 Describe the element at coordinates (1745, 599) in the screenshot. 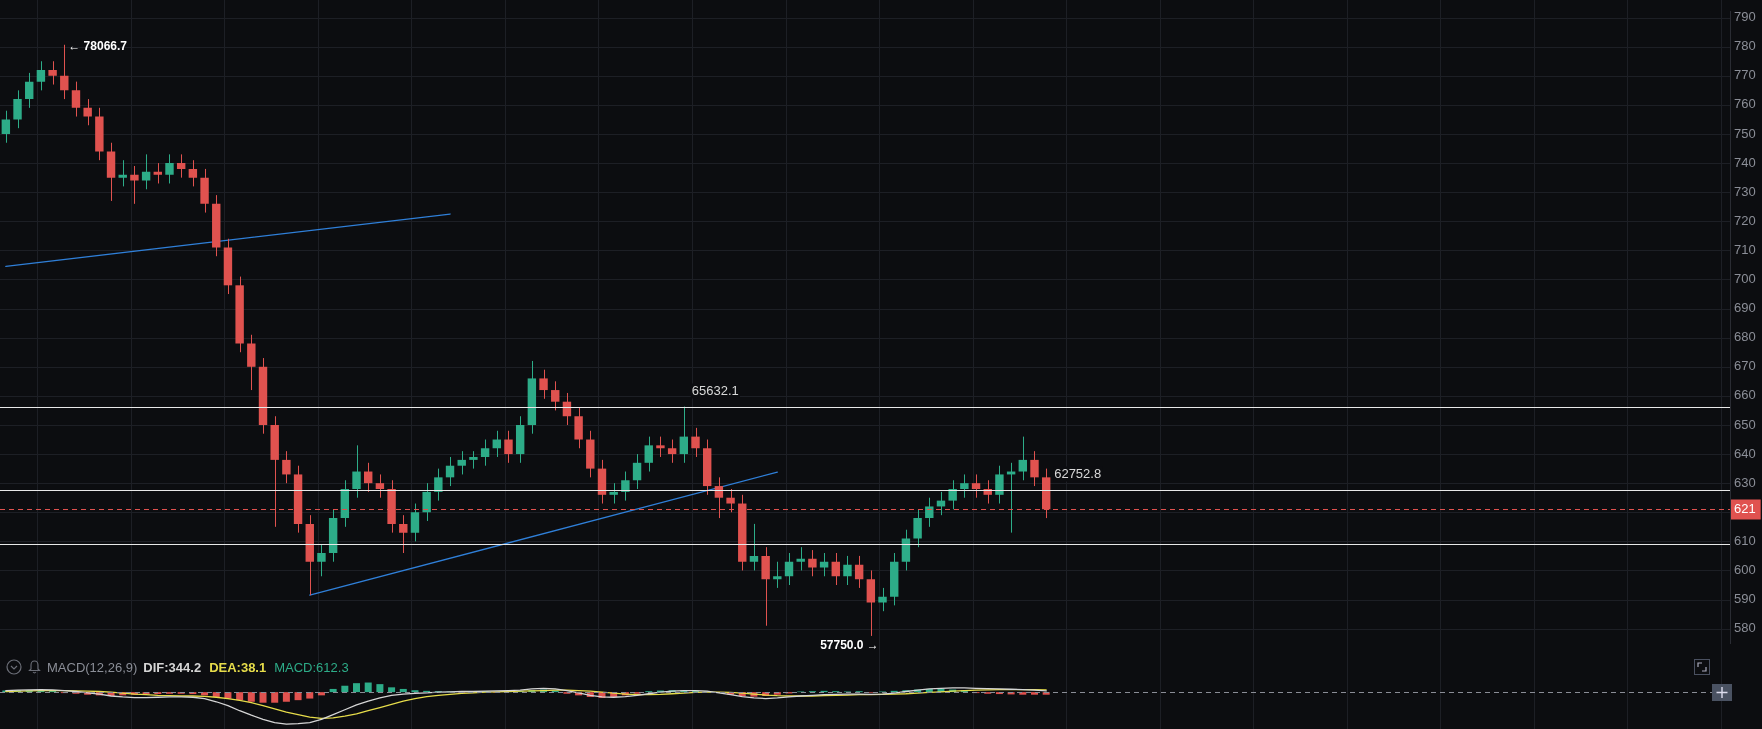

I see `y-tick-label: 590` at that location.